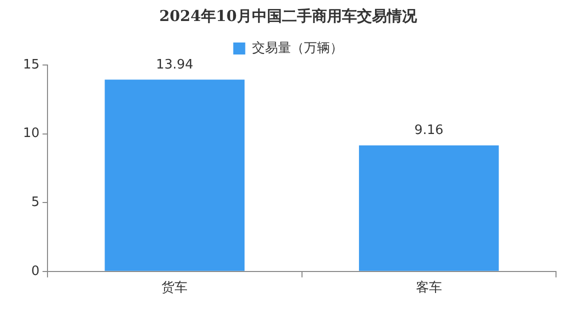 The height and width of the screenshot is (327, 576). Describe the element at coordinates (429, 130) in the screenshot. I see `data-label: 9.16` at that location.